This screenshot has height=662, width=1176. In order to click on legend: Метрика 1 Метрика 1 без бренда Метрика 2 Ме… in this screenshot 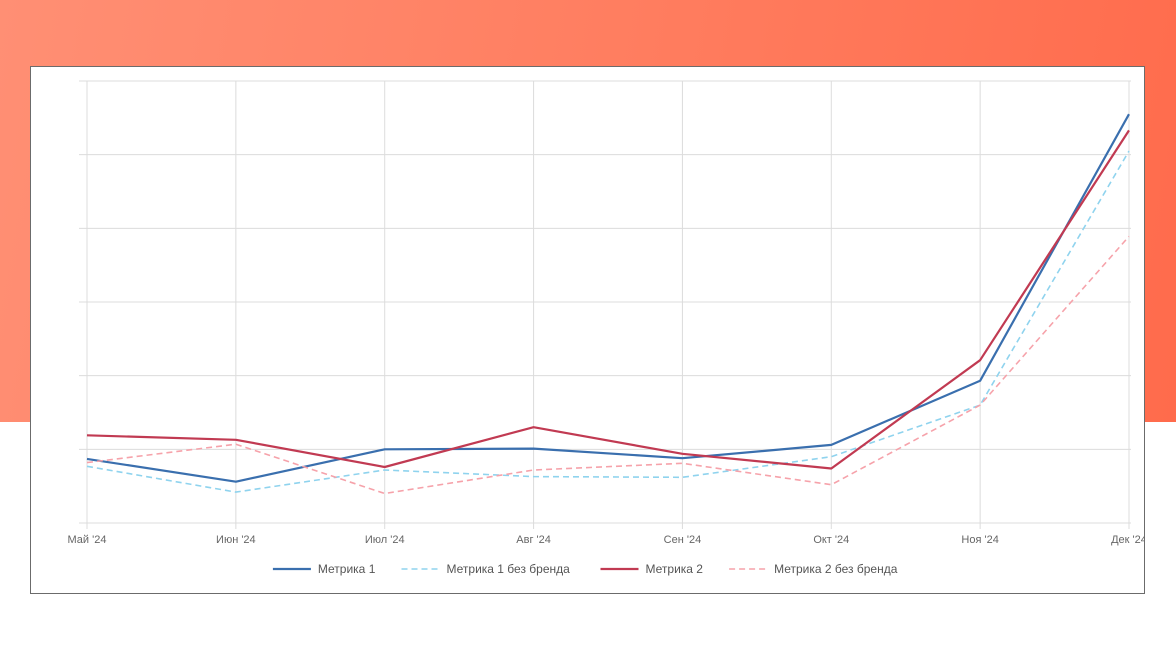, I will do `click(585, 569)`.